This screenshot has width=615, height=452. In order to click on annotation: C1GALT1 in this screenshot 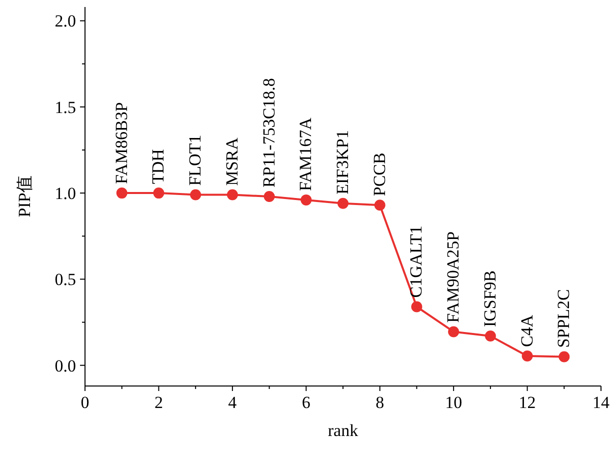, I will do `click(416, 262)`.